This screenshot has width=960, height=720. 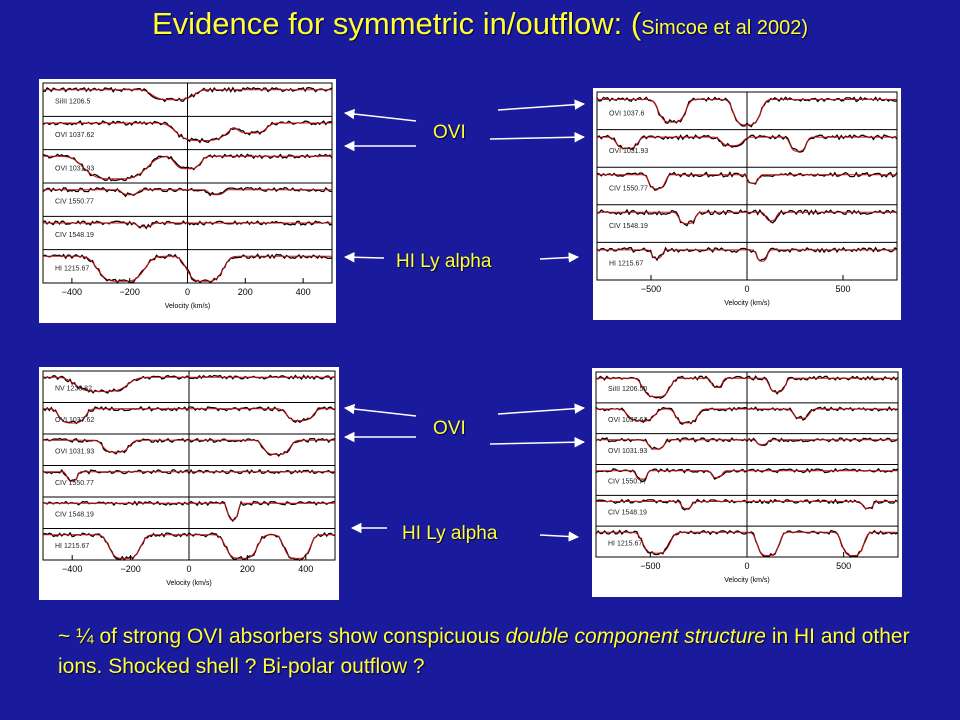 I want to click on row-label: SiIII 1206.50, so click(x=627, y=389).